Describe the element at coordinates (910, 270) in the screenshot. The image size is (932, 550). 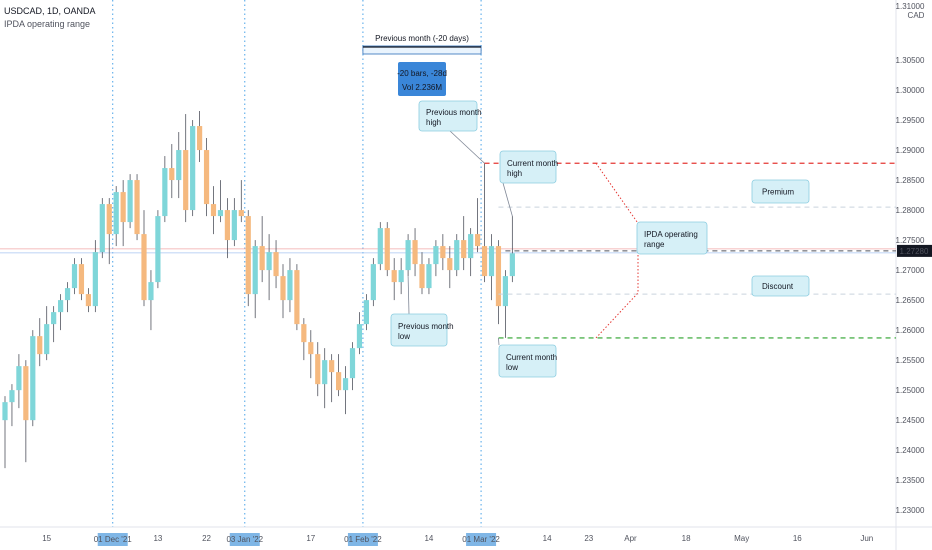
I see `y-tick-label: 1.27000` at that location.